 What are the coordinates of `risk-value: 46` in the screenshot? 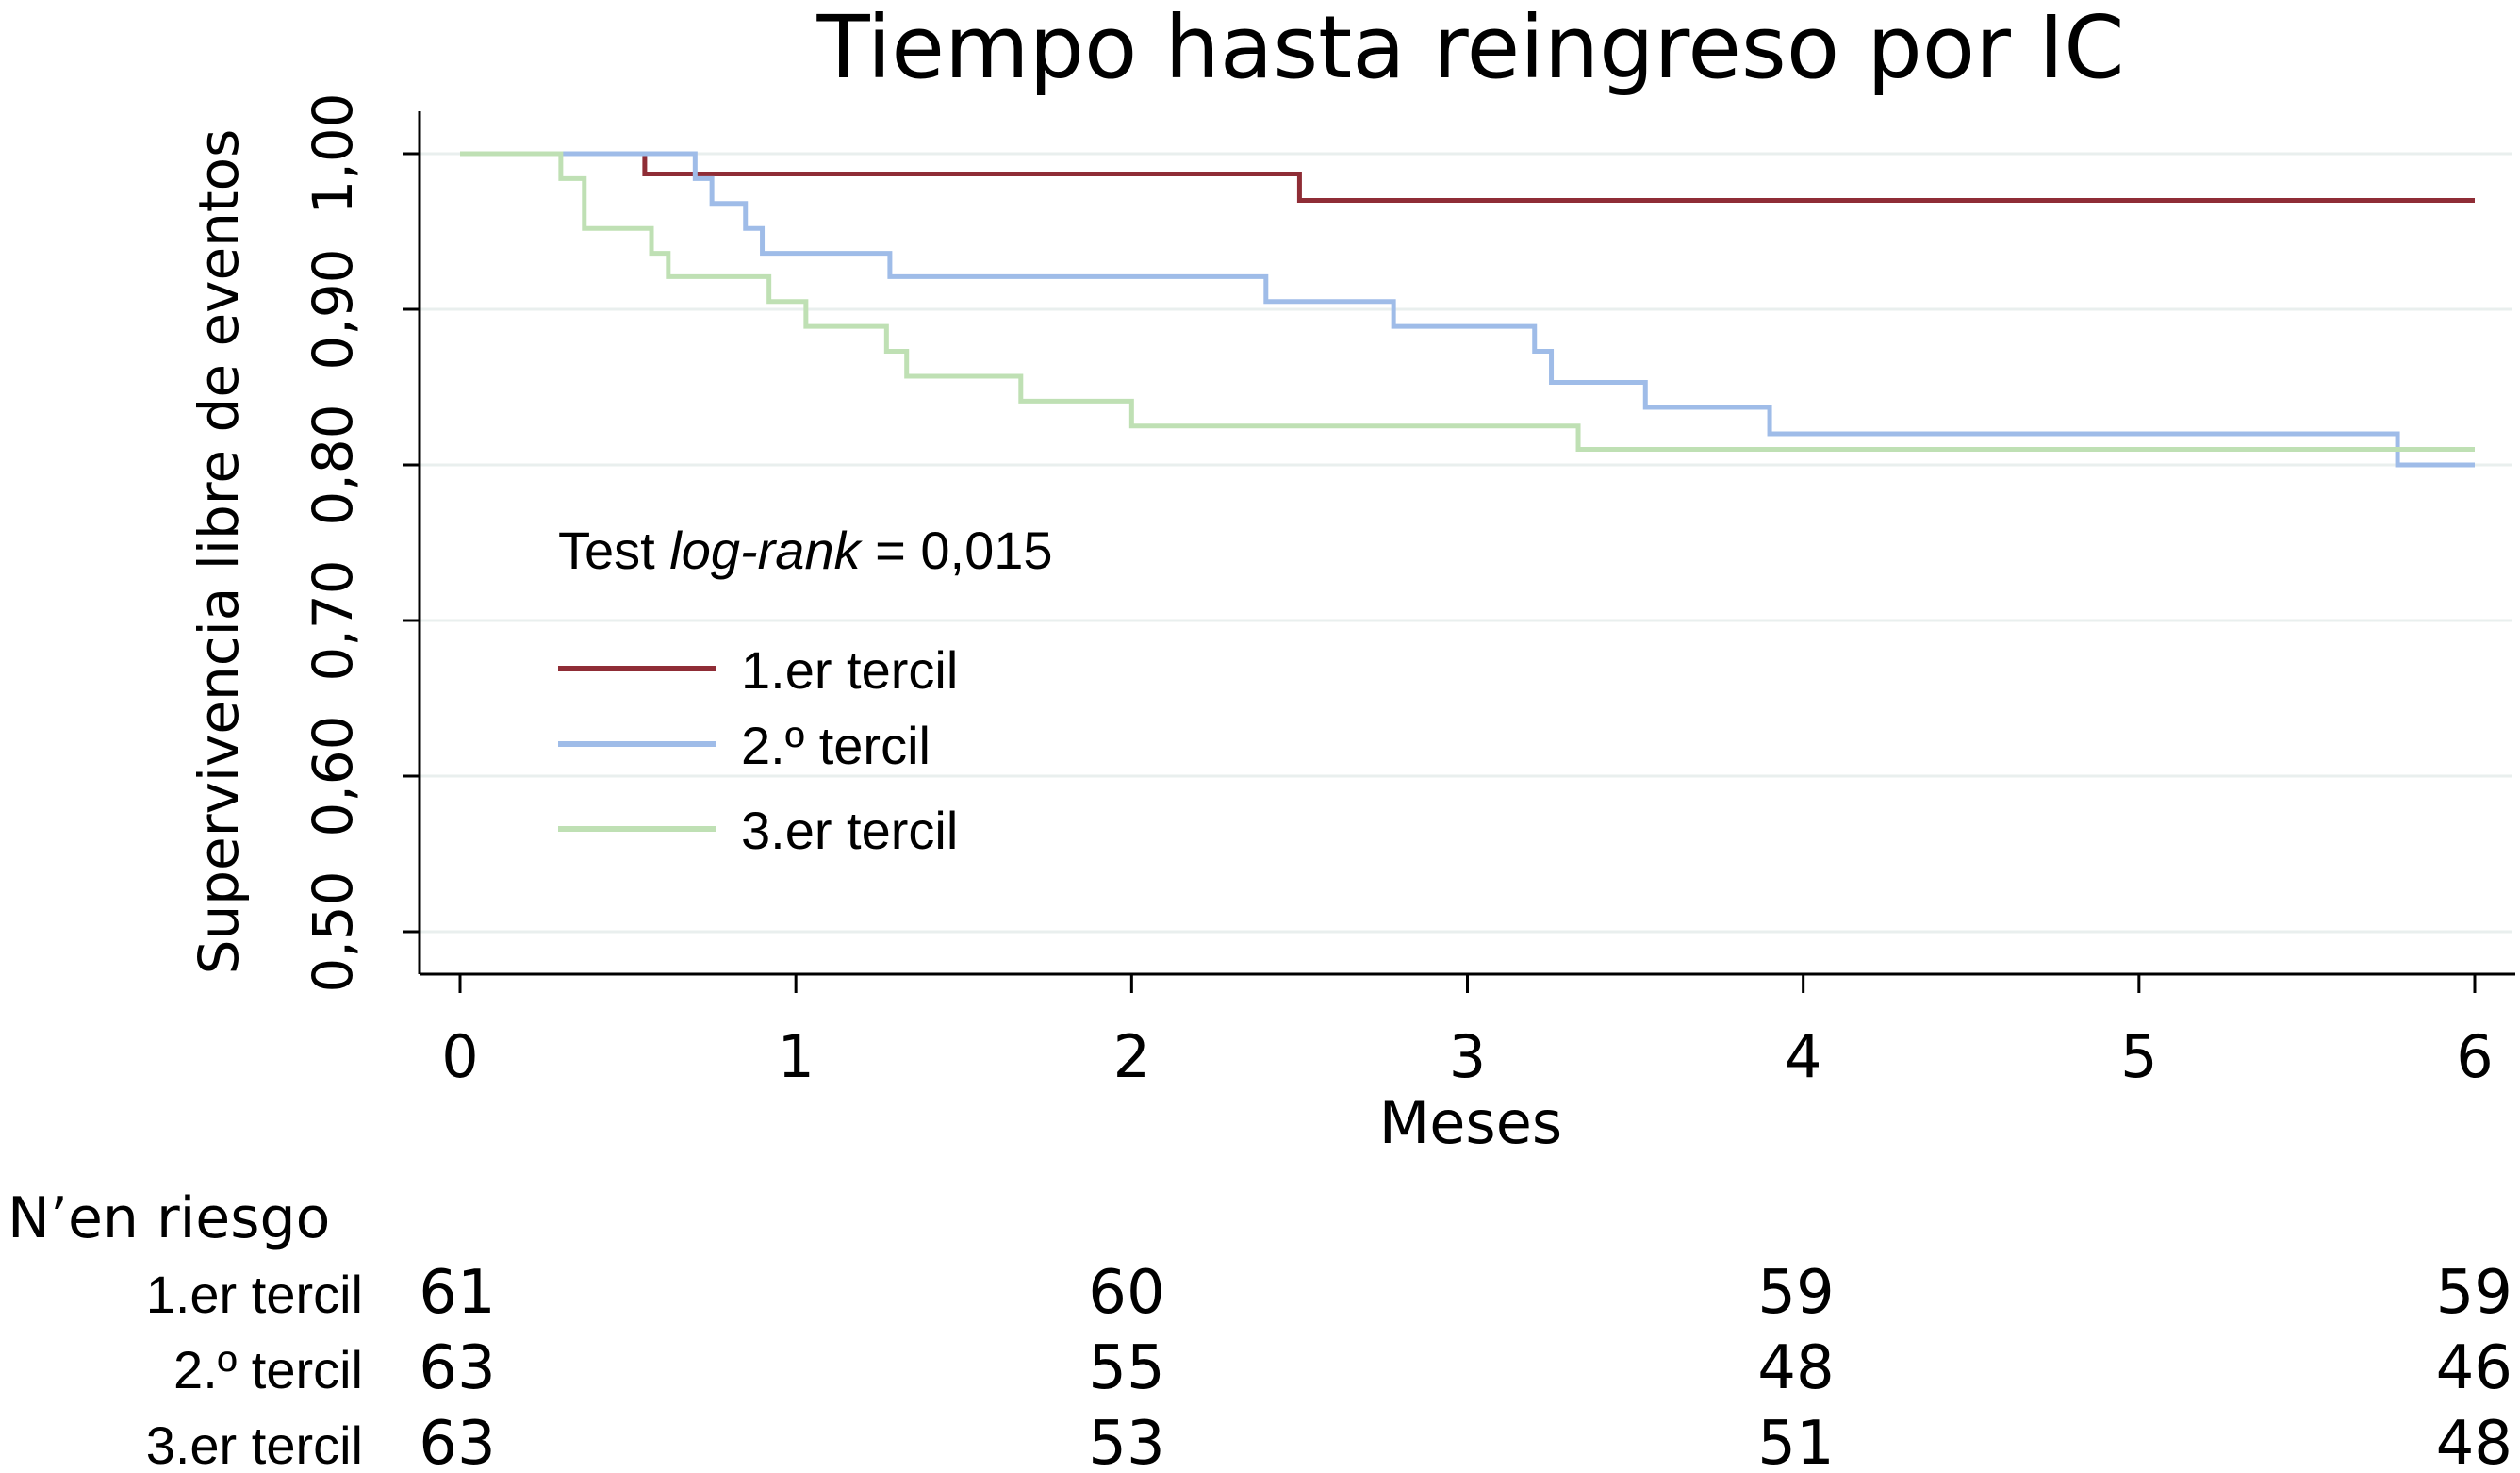 It's located at (2474, 1368).